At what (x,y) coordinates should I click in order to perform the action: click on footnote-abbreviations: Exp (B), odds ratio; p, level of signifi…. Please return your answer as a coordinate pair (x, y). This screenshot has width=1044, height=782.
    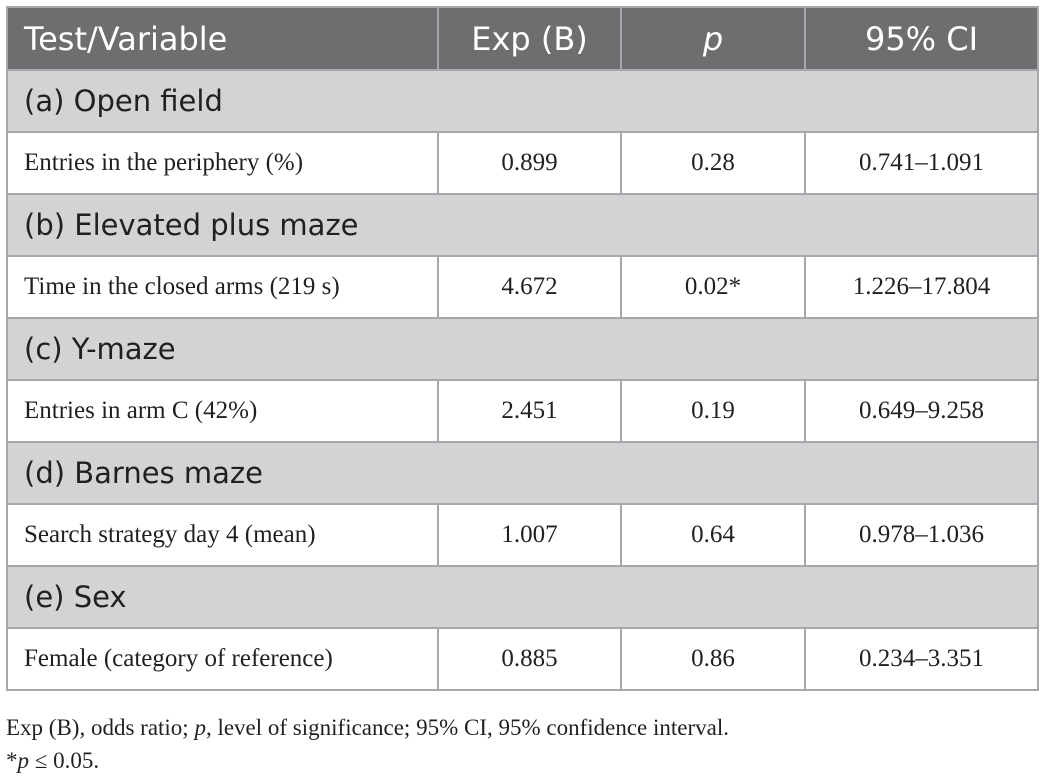
    Looking at the image, I should click on (521, 727).